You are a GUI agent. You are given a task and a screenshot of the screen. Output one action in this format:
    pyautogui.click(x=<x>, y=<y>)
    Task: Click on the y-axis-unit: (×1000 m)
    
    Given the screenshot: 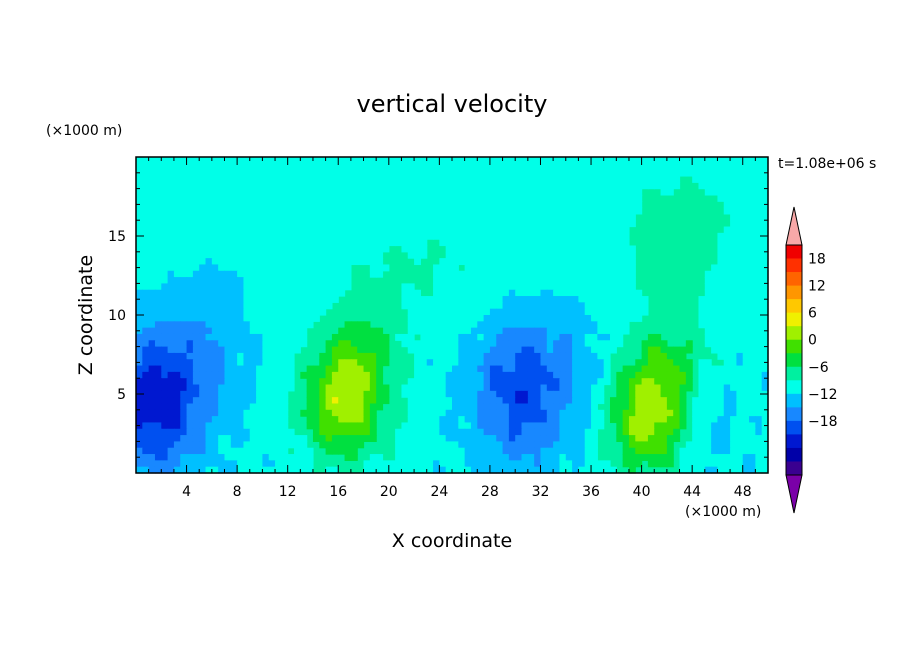 What is the action you would take?
    pyautogui.click(x=84, y=131)
    